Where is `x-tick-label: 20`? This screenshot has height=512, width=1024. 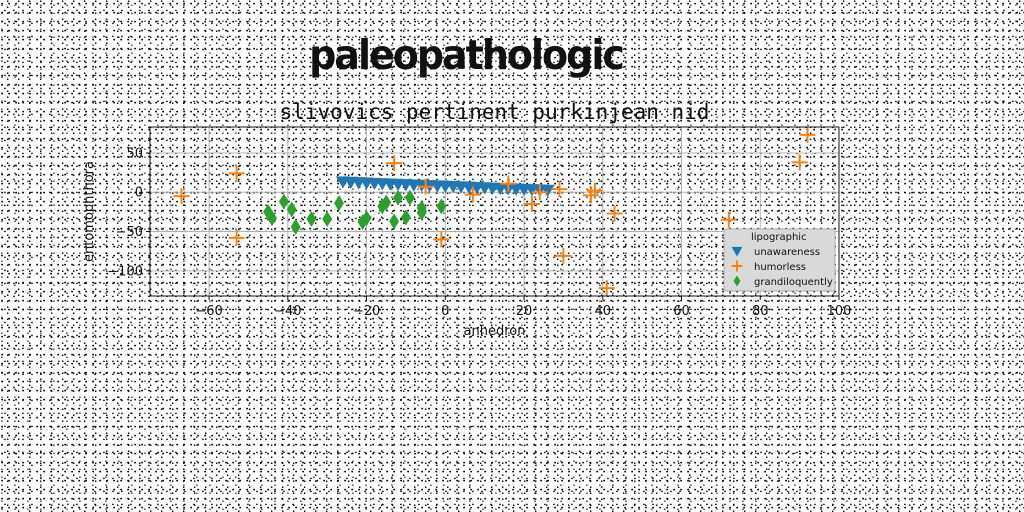 x-tick-label: 20 is located at coordinates (524, 311).